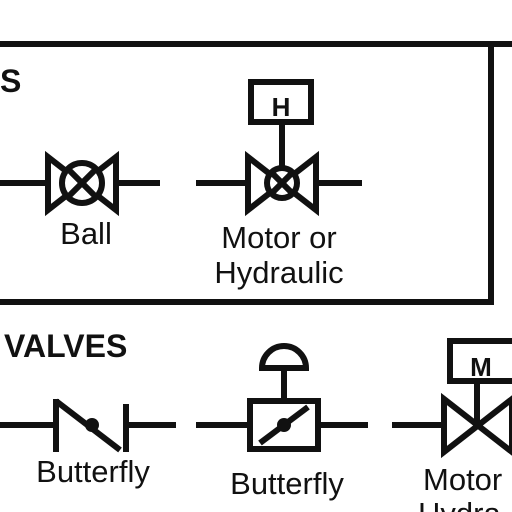  Describe the element at coordinates (459, 504) in the screenshot. I see `motor-gate-label-line2: Hydra` at that location.